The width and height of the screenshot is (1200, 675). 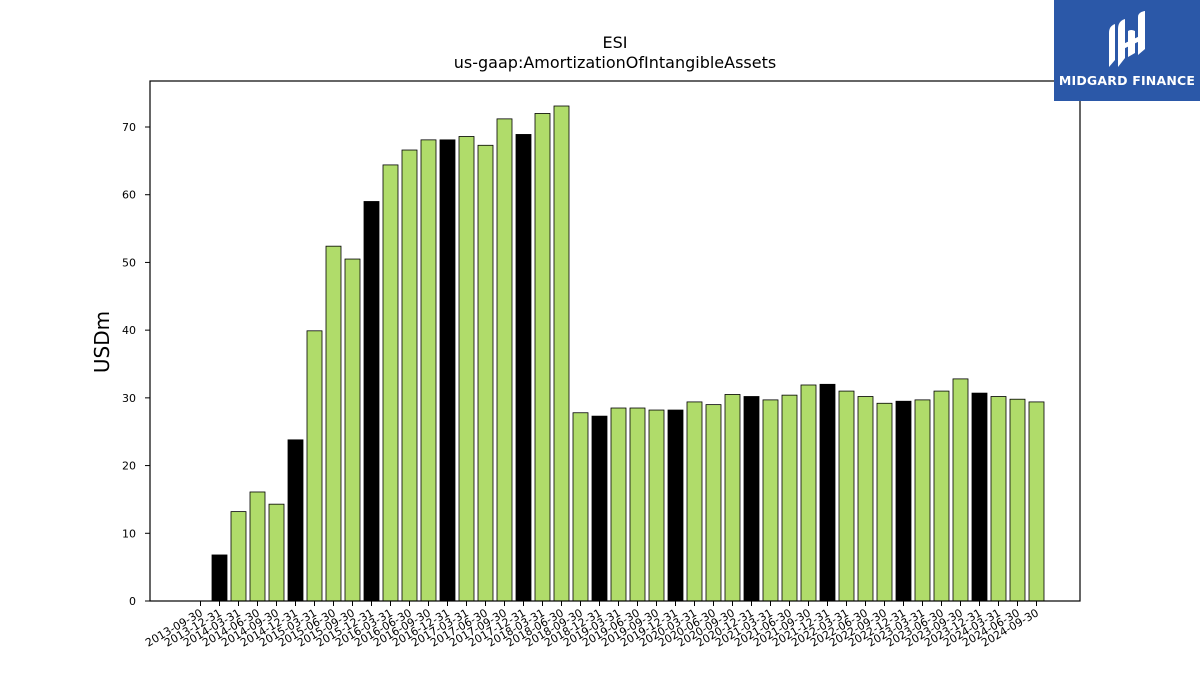 What do you see at coordinates (129, 398) in the screenshot?
I see `y-tick-label: 30` at bounding box center [129, 398].